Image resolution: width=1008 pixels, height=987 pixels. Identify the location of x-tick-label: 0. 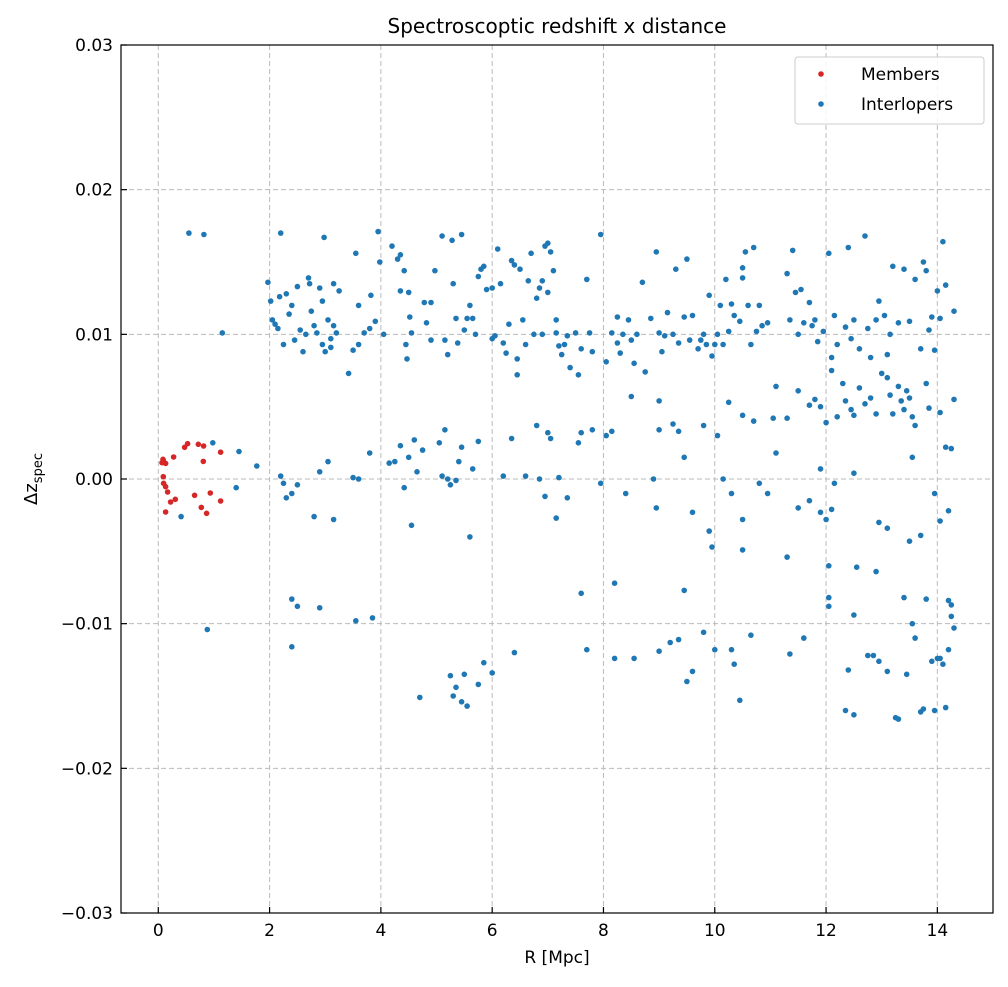
(158, 931).